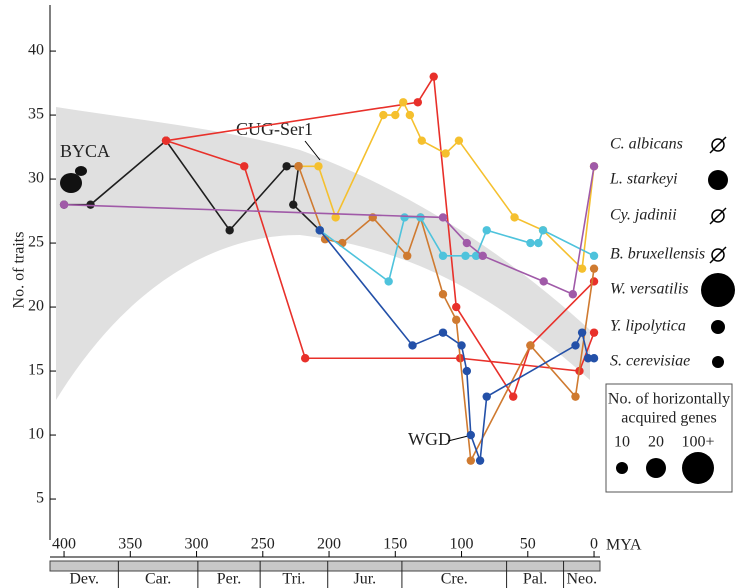 Image resolution: width=740 pixels, height=588 pixels. I want to click on x-tick-label: 200, so click(329, 544).